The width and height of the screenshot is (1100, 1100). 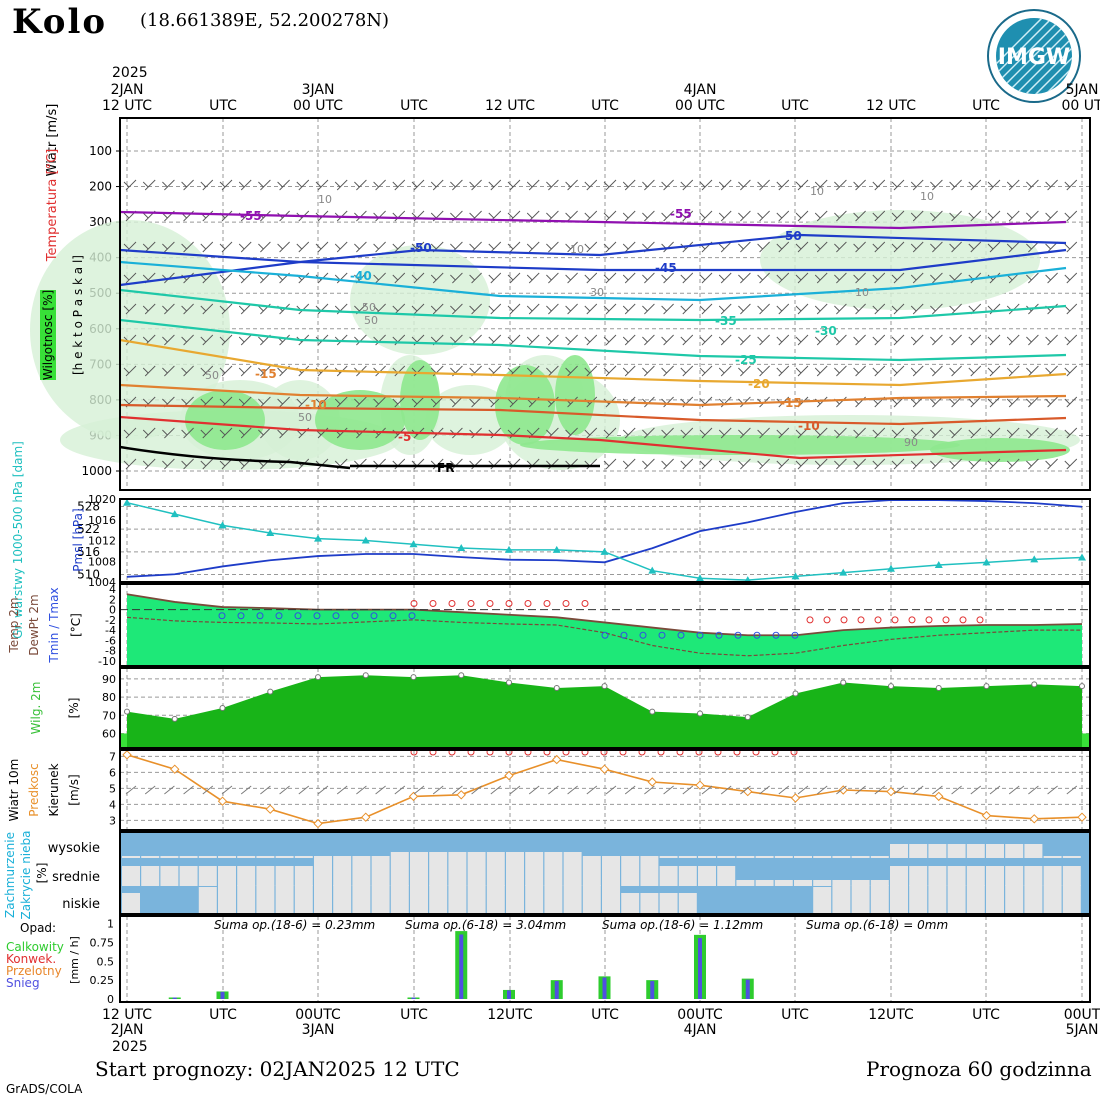 What do you see at coordinates (110, 640) in the screenshot?
I see `temp-tick-label: -6` at bounding box center [110, 640].